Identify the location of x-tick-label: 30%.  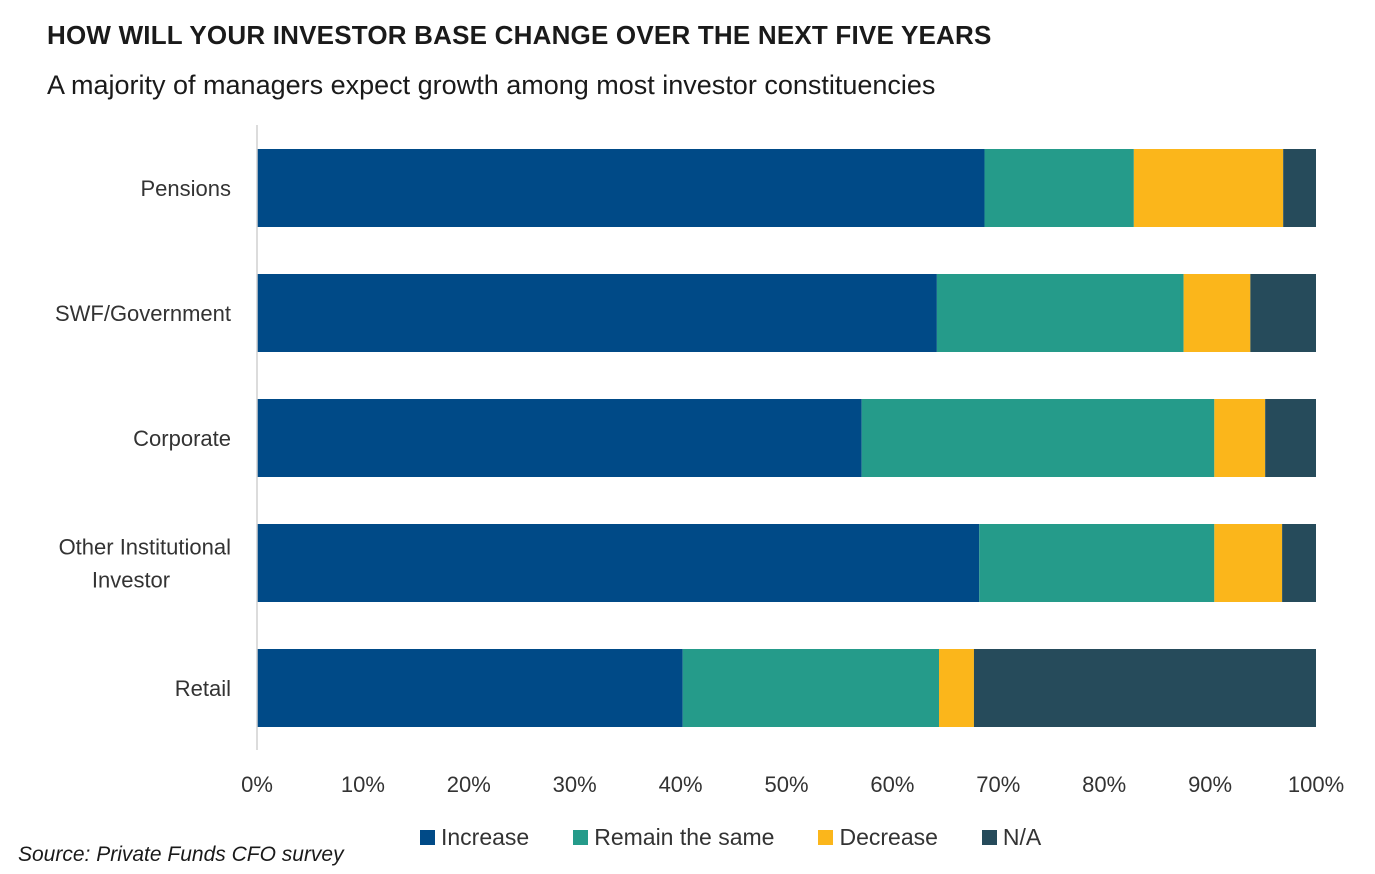
(575, 784).